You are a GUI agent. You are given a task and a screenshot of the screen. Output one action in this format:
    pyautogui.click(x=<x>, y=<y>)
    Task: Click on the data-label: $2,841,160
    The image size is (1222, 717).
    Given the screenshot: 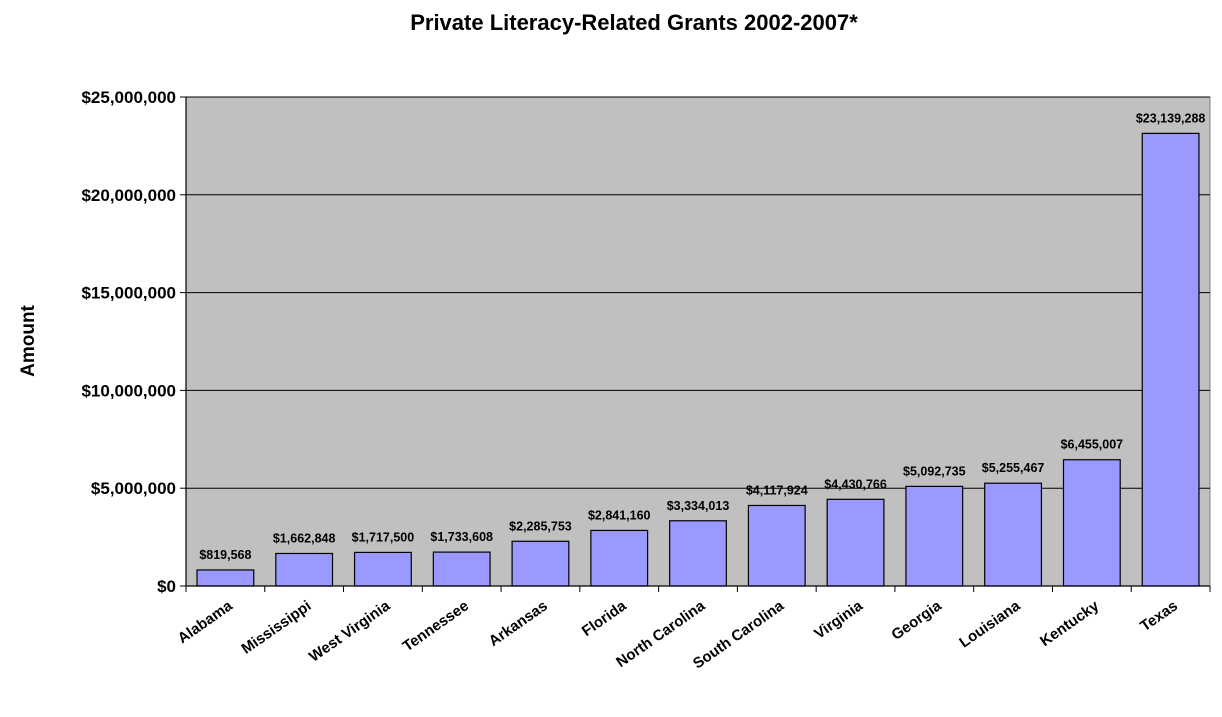 What is the action you would take?
    pyautogui.click(x=619, y=515)
    